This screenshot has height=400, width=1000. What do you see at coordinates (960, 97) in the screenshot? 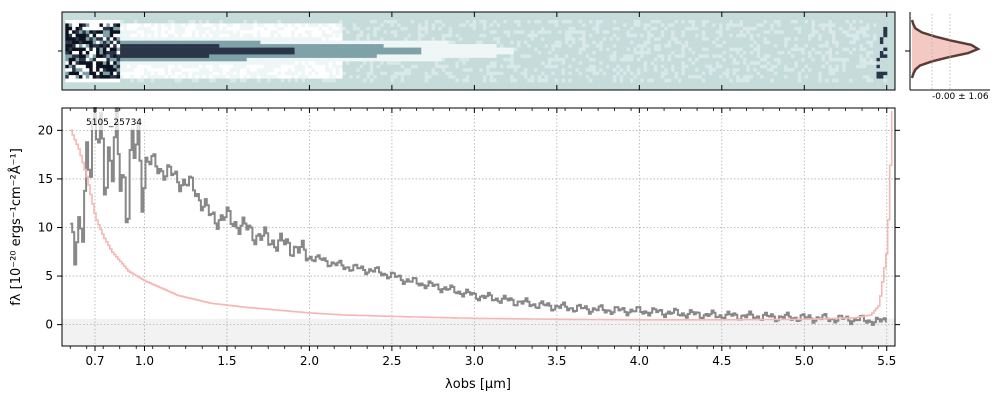
I see `profile-annotation: -0.00 ± 1.06` at bounding box center [960, 97].